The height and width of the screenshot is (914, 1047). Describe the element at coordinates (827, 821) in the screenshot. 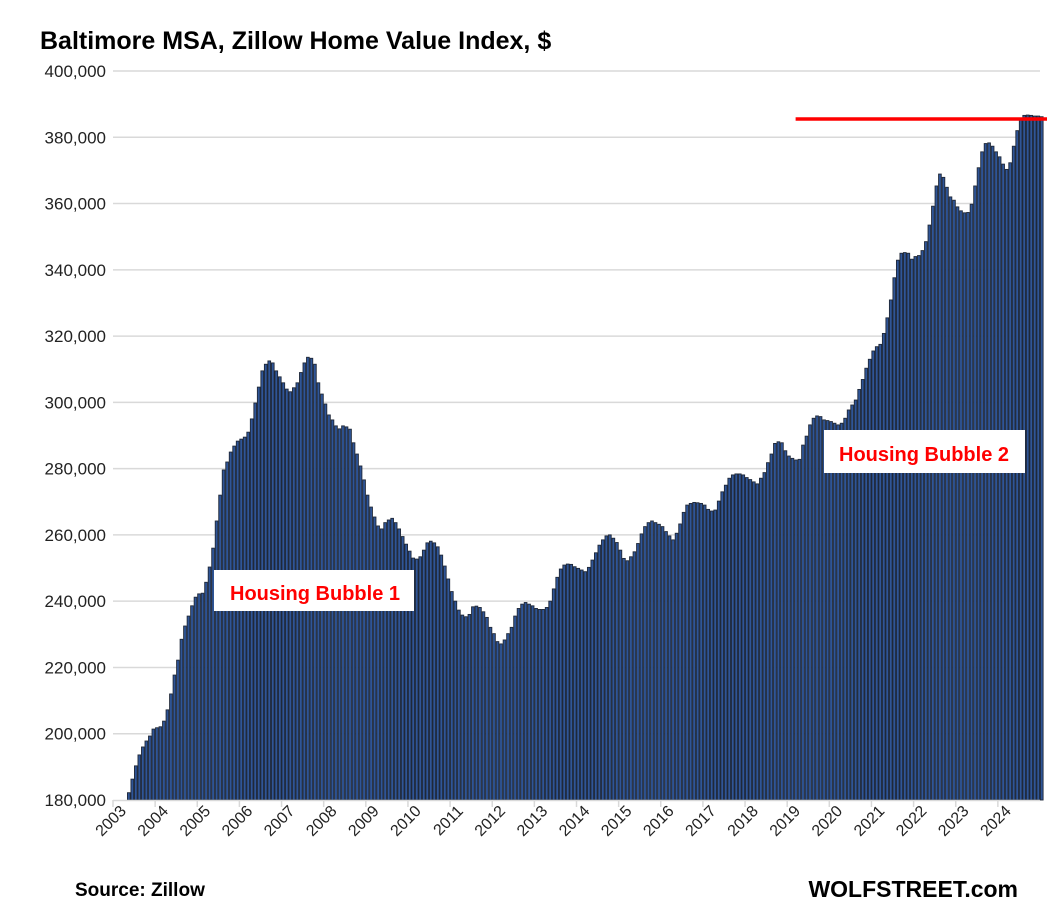

I see `x-tick-label: 2020` at that location.